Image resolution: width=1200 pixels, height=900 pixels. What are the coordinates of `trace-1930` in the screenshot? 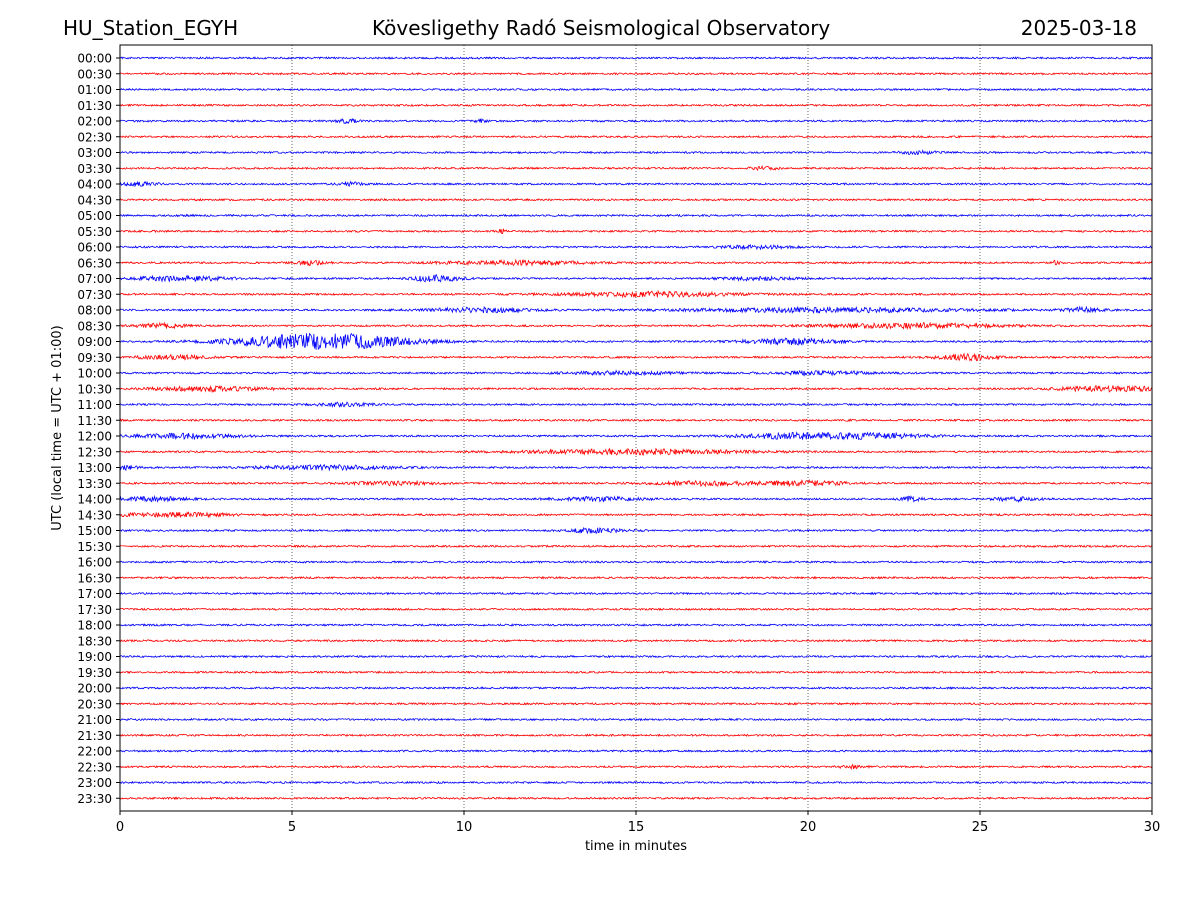 It's located at (636, 672).